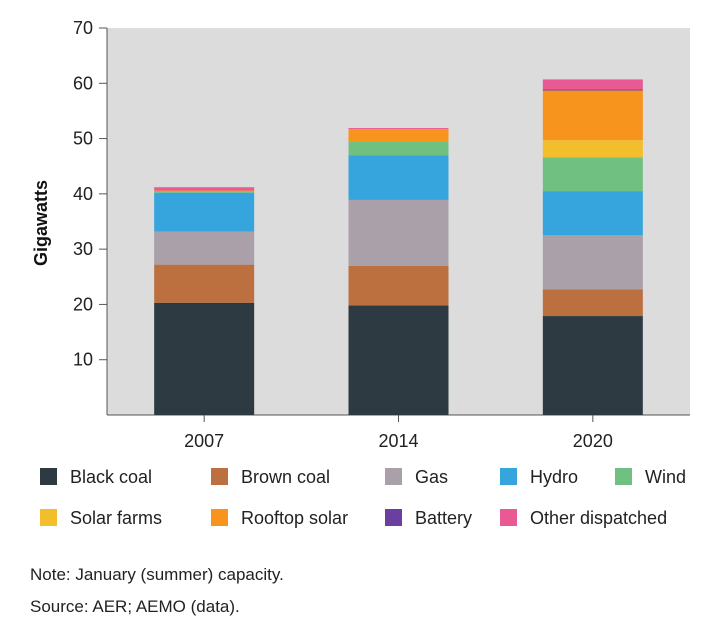 The width and height of the screenshot is (717, 640). What do you see at coordinates (285, 477) in the screenshot?
I see `legend-item-label: Brown coal` at bounding box center [285, 477].